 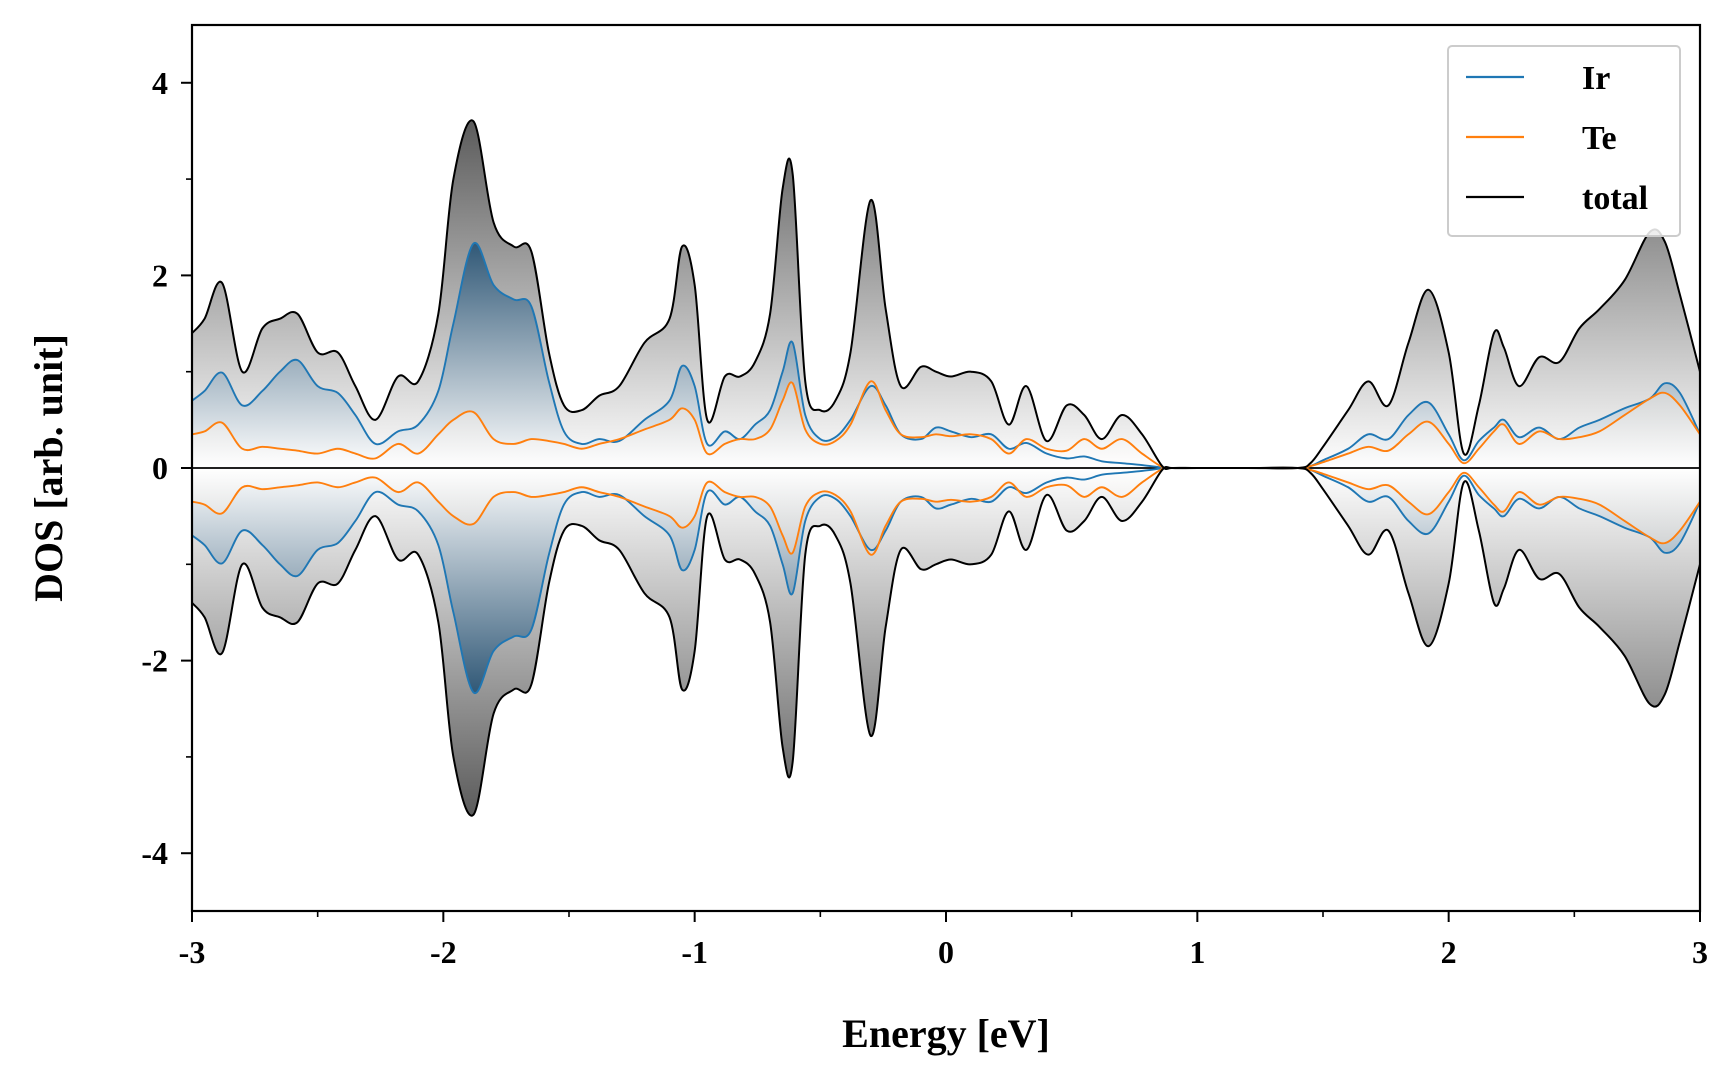 What do you see at coordinates (1700, 952) in the screenshot?
I see `x-tick-label: 3` at bounding box center [1700, 952].